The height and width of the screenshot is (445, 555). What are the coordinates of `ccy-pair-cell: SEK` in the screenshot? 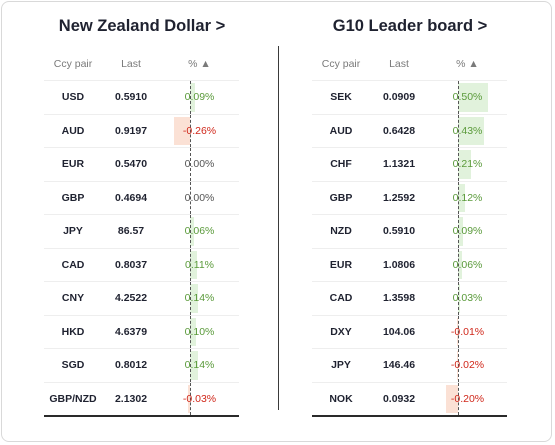 It's located at (341, 97).